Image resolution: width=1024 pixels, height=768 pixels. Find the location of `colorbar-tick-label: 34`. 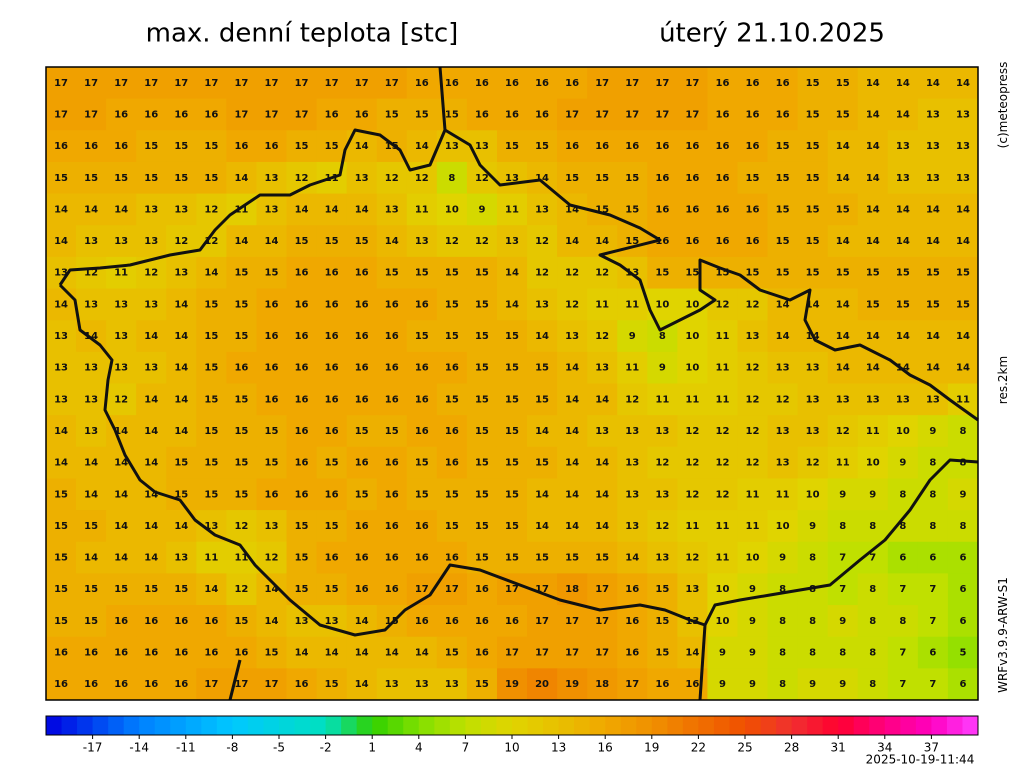

colorbar-tick-label: 34 is located at coordinates (884, 748).